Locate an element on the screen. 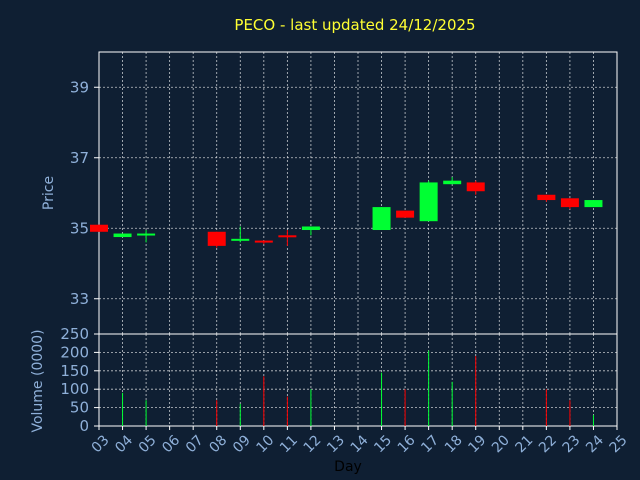 The image size is (640, 480). x-tick-label: 04 is located at coordinates (124, 444).